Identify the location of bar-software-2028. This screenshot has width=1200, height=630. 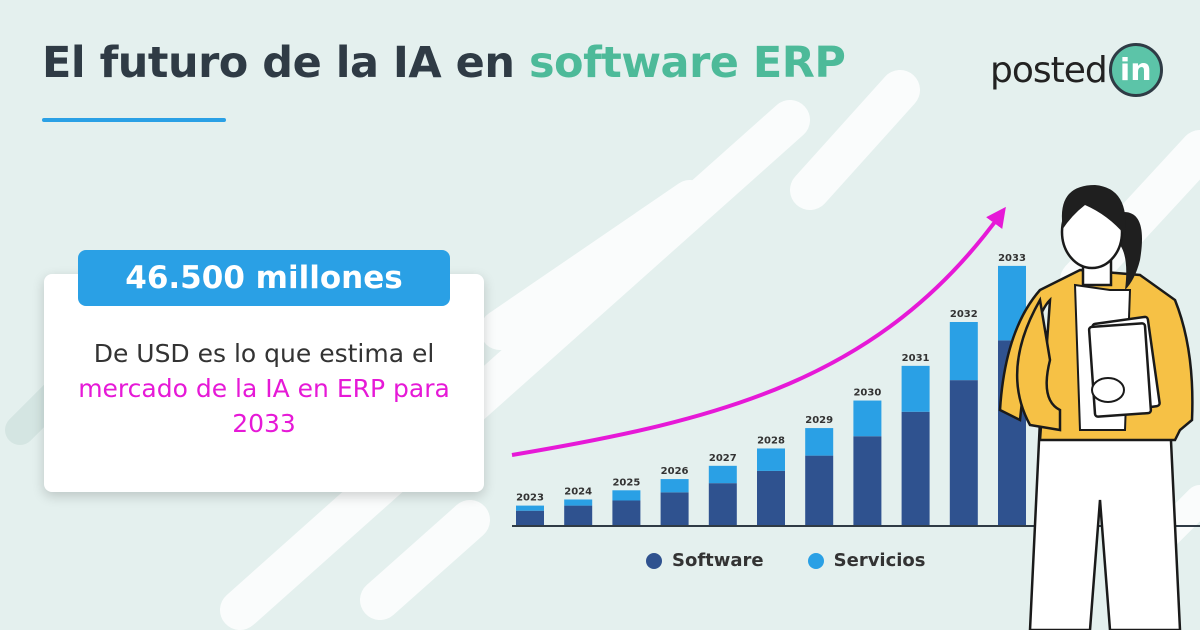
(771, 498).